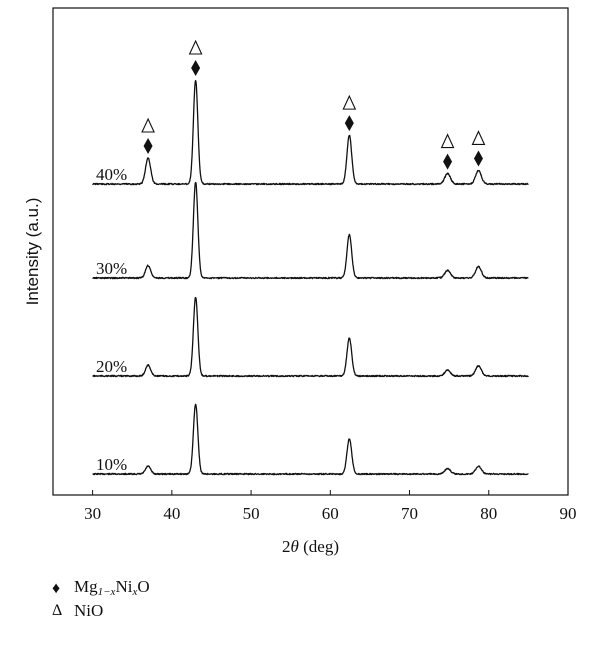 Image resolution: width=600 pixels, height=651 pixels. Describe the element at coordinates (32, 252) in the screenshot. I see `y-axis-label: Intensity (a.u.)` at that location.